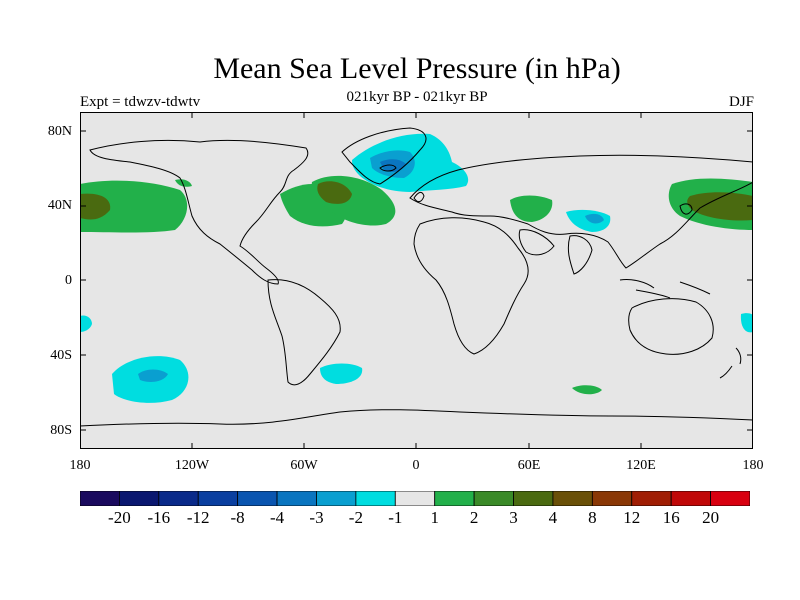 Image resolution: width=800 pixels, height=600 pixels. What do you see at coordinates (417, 68) in the screenshot?
I see `plot-title: Mean Sea Level Pressure (in hPa)` at bounding box center [417, 68].